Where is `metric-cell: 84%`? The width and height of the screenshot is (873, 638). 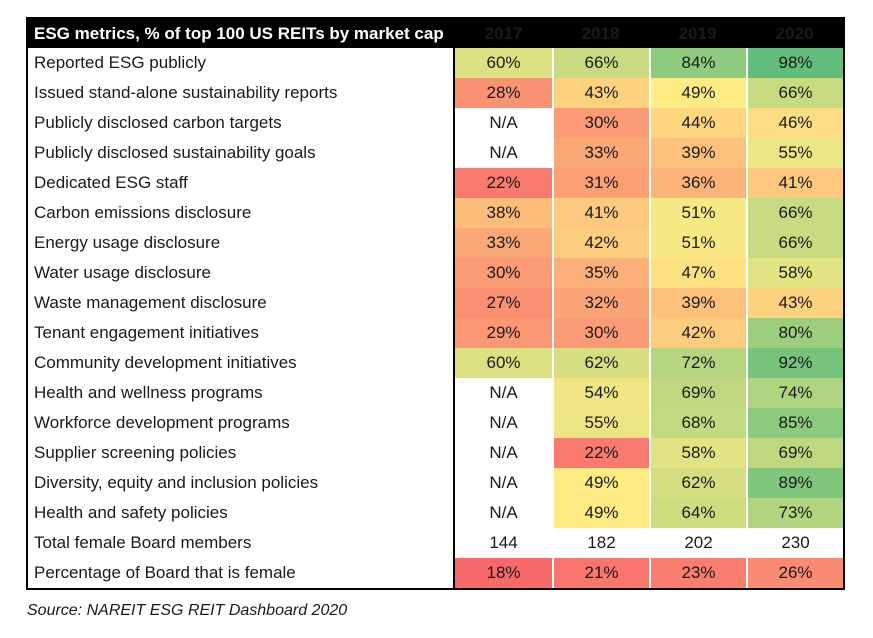
metric-cell: 84% is located at coordinates (697, 63).